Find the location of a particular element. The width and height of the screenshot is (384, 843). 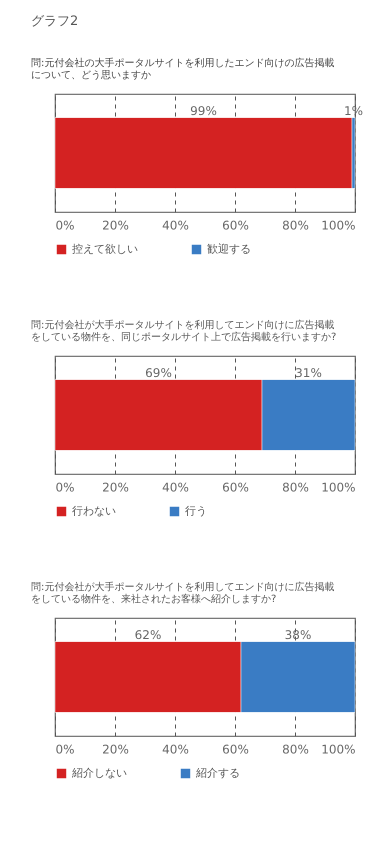

chart-title: 問:元付会社が大手ポータルサイトを利用してエンド向けに広告掲載をしている物件を、来社されたお客様へ紹介しますか? is located at coordinates (182, 593).